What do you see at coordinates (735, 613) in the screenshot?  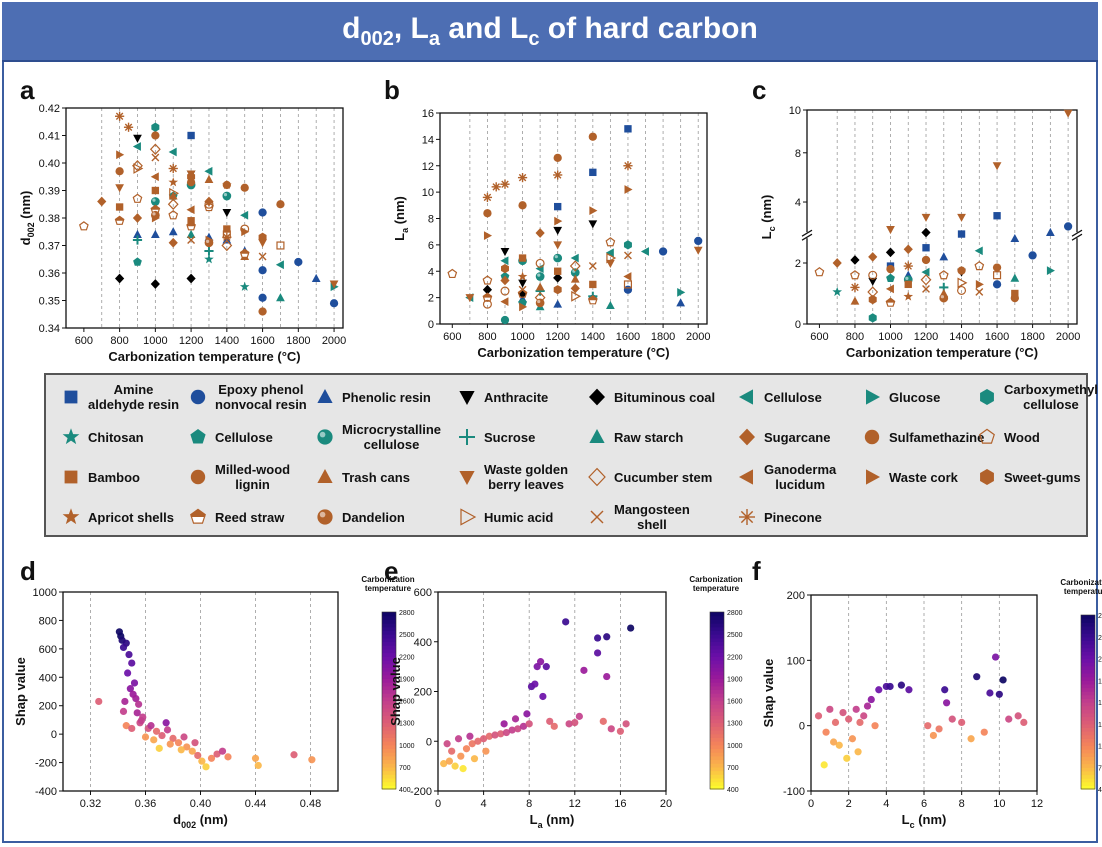 I see `colorbar-tick-label: 2800` at bounding box center [735, 613].